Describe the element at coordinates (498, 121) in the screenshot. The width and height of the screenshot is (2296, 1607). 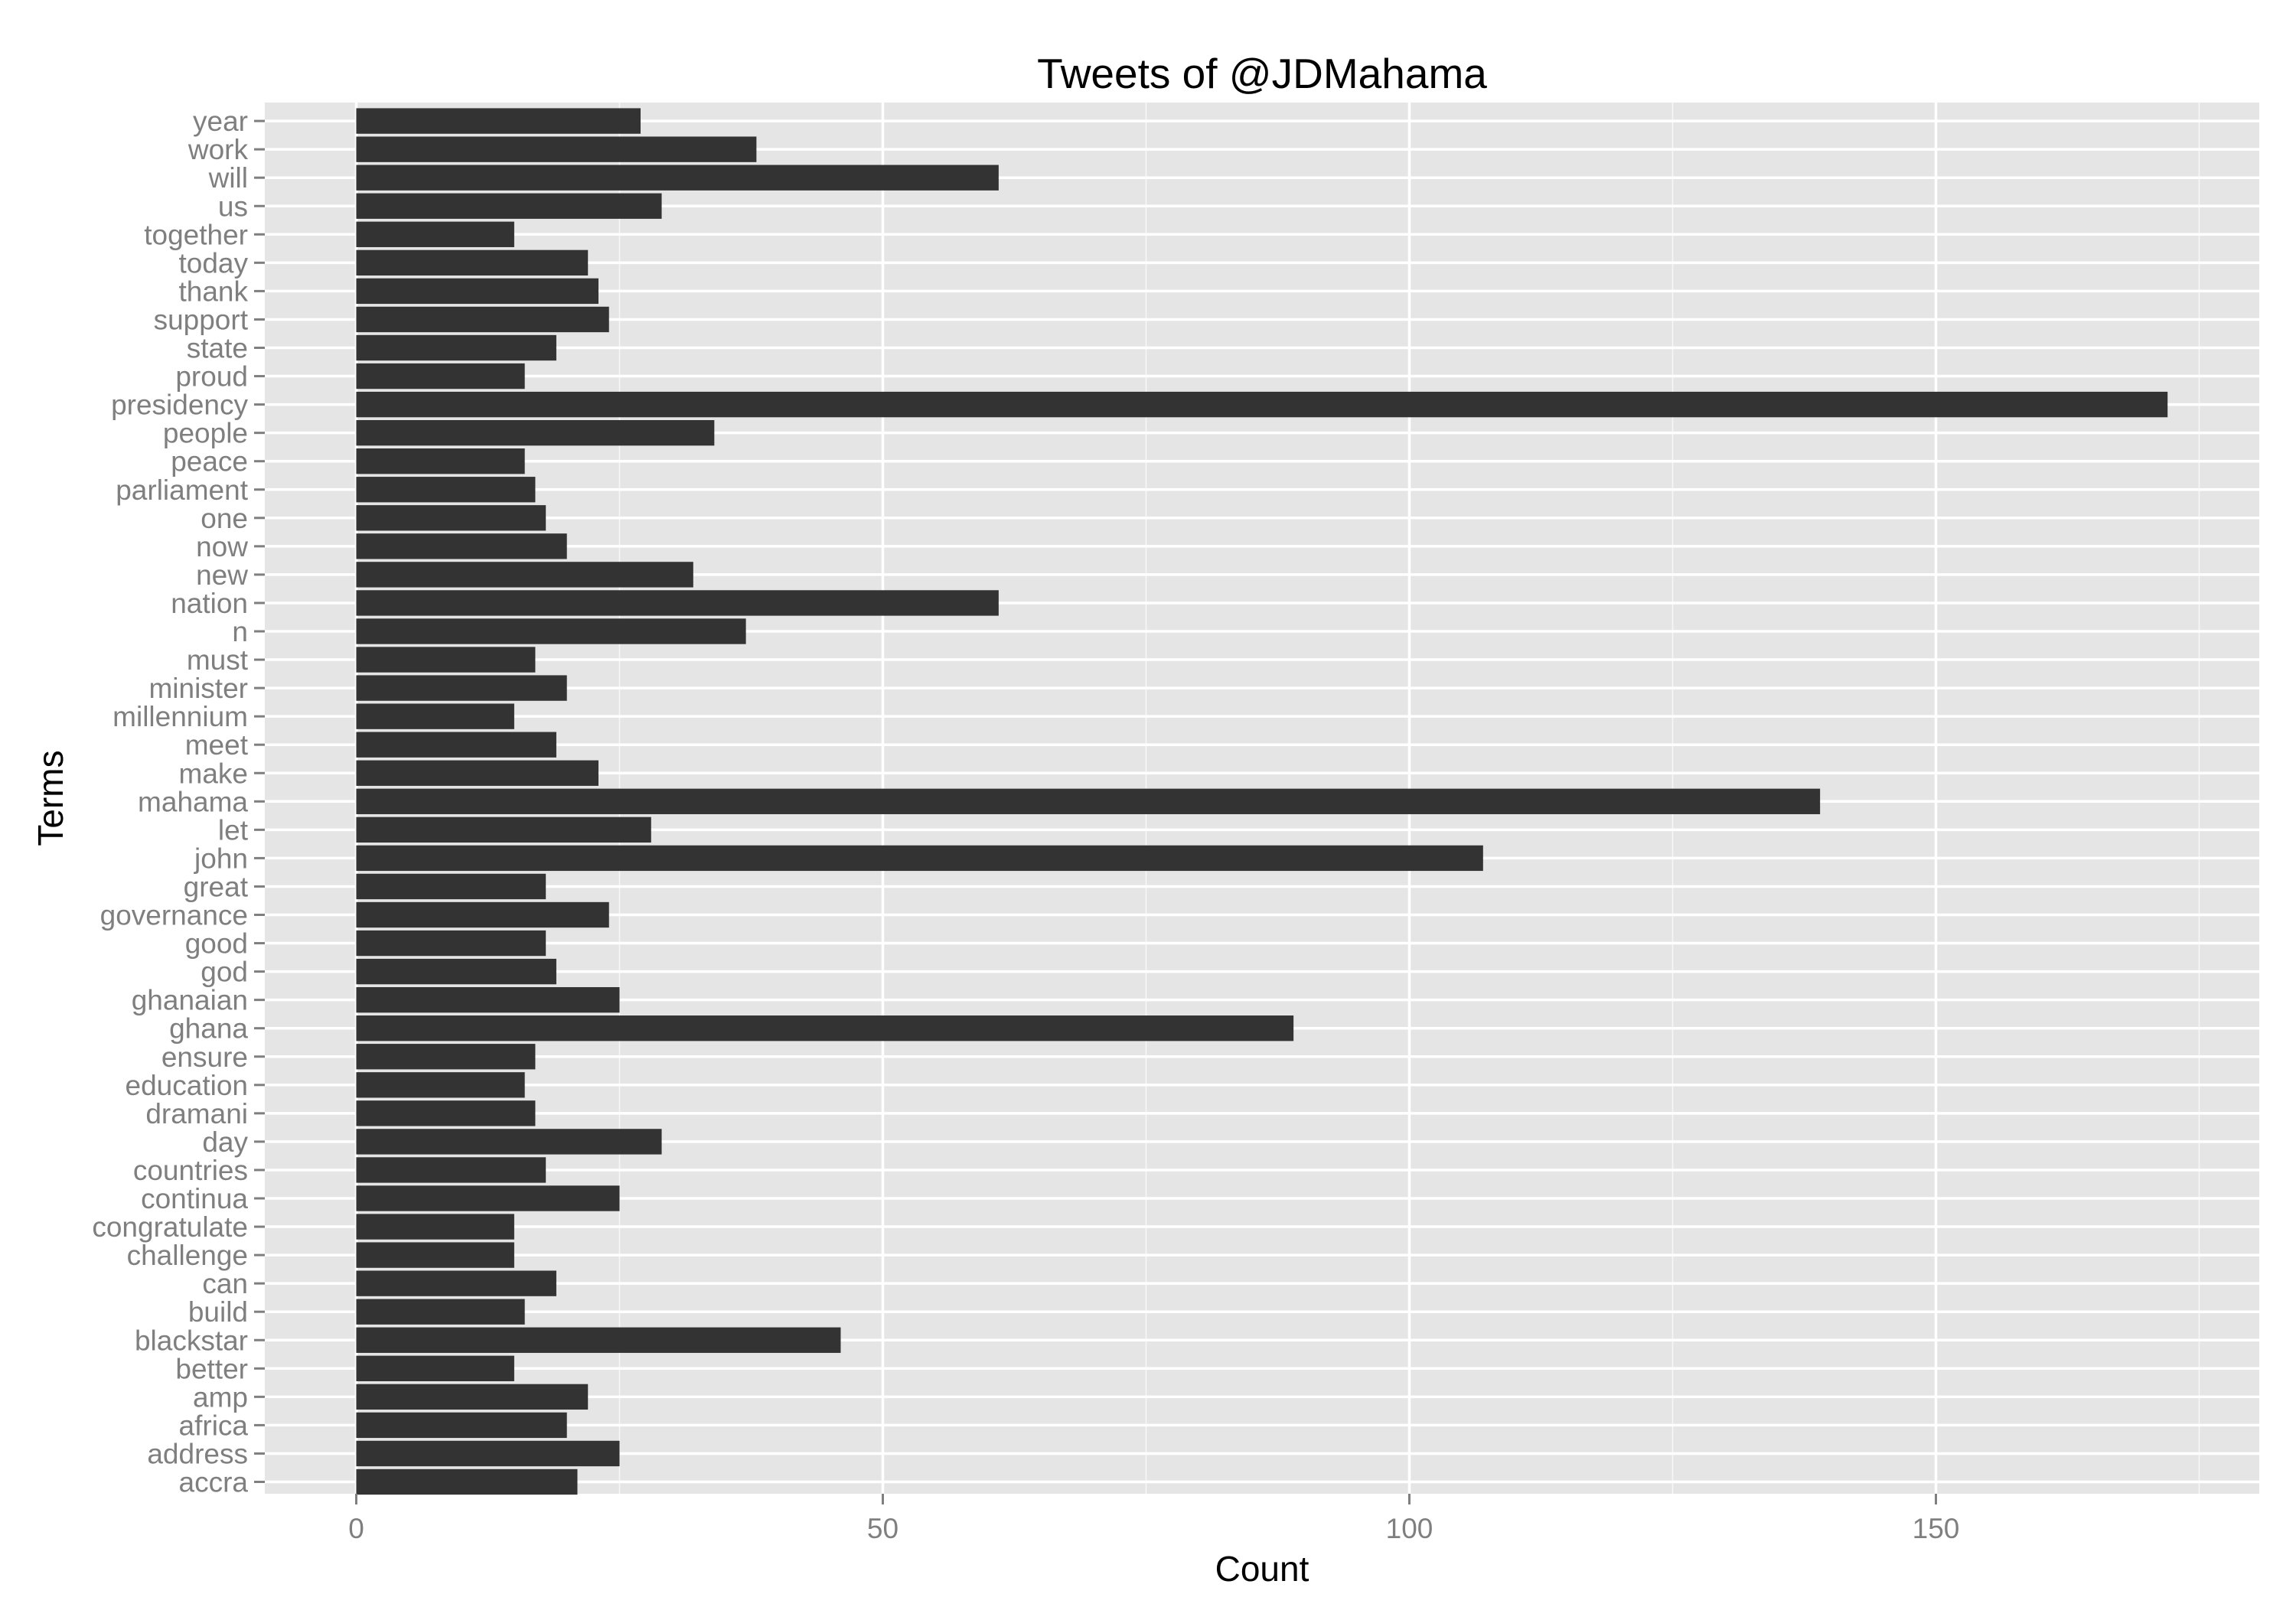
I see `bar-year` at that location.